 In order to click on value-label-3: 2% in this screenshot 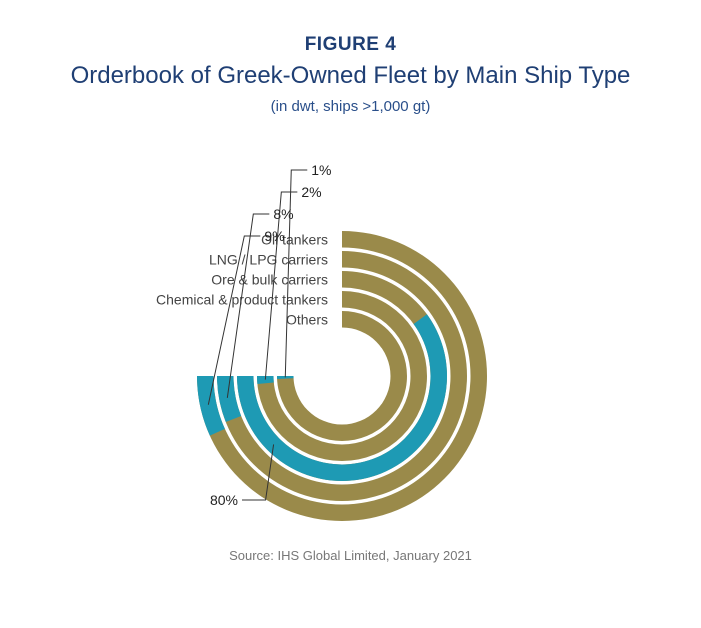, I will do `click(311, 192)`.